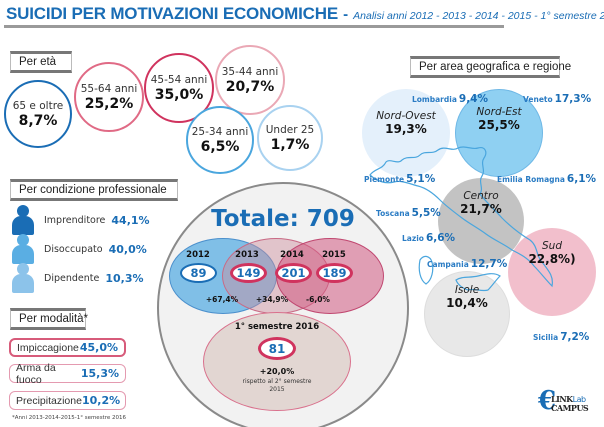 Image resolution: width=604 pixels, height=427 pixels. I want to click on area-circle-sud, so click(552, 272).